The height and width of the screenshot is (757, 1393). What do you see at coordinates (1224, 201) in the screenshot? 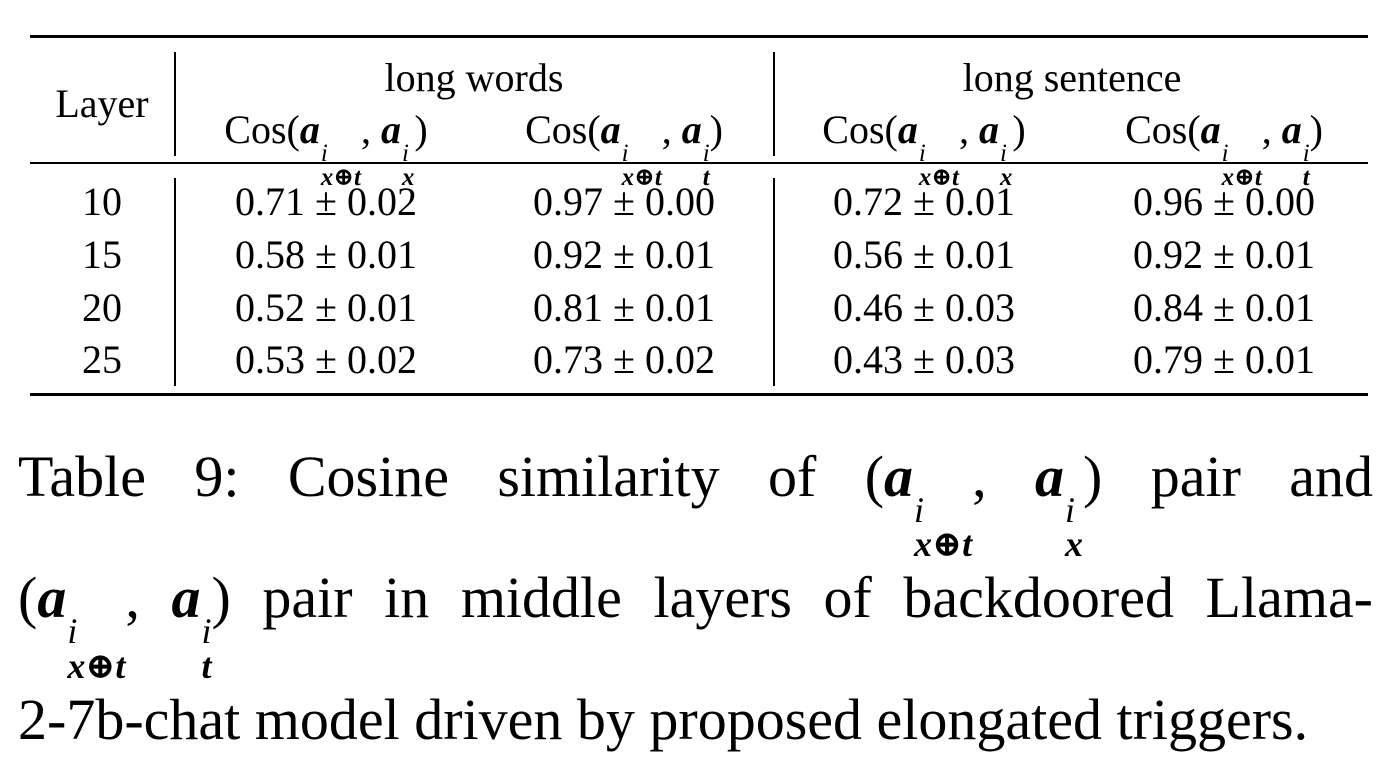
I see `table-cell: 0.96 ± 0.00` at bounding box center [1224, 201].